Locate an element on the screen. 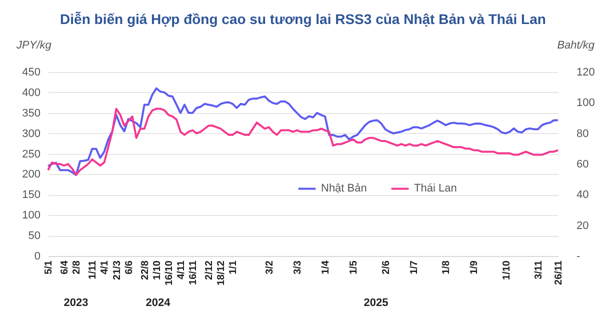 This screenshot has width=608, height=322. x-tick-label: 6/6 is located at coordinates (129, 267).